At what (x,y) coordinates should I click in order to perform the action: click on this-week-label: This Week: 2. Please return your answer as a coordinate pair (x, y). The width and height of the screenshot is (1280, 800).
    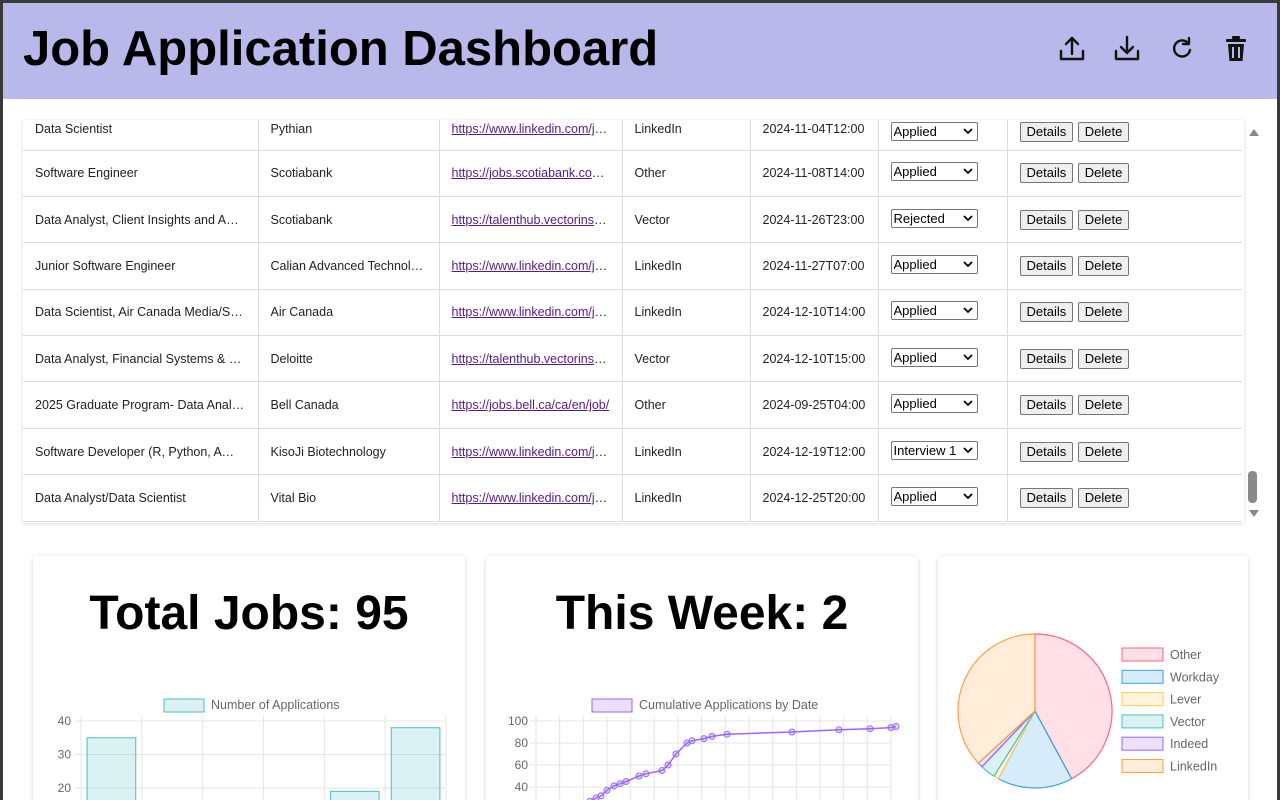
    Looking at the image, I should click on (702, 613).